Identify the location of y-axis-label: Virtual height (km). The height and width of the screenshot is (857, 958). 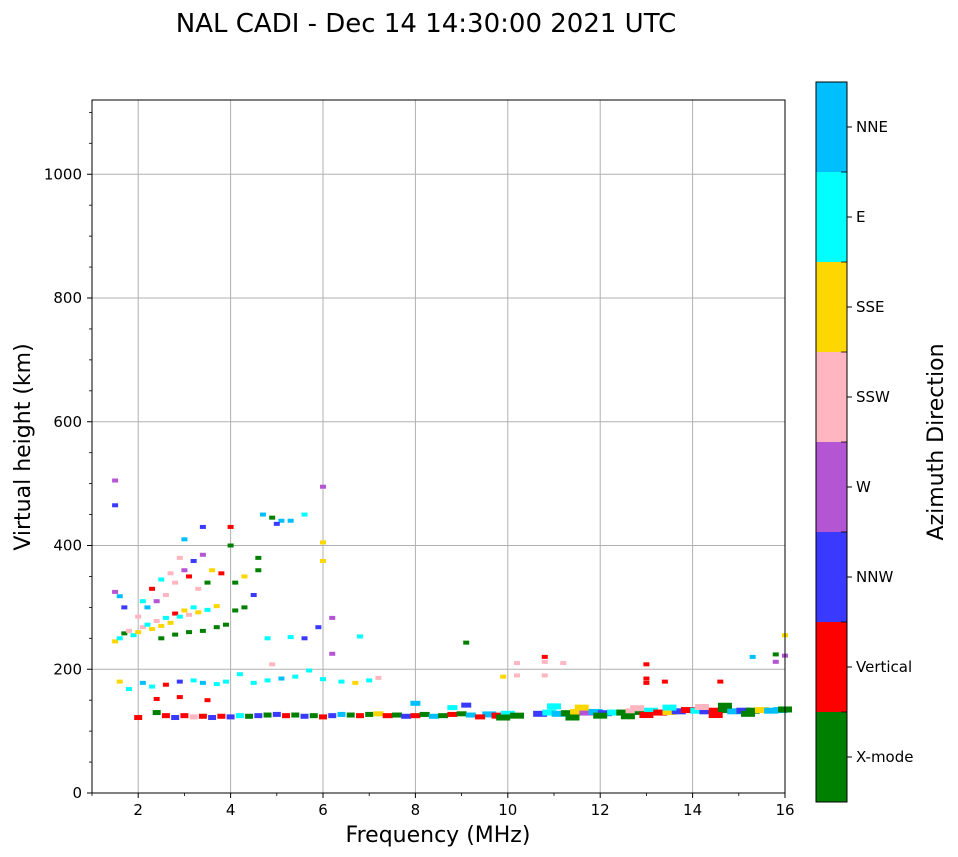
(23, 446).